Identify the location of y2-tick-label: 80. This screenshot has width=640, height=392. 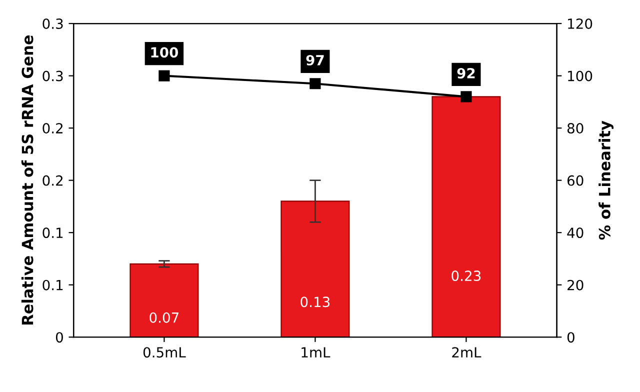
(575, 128).